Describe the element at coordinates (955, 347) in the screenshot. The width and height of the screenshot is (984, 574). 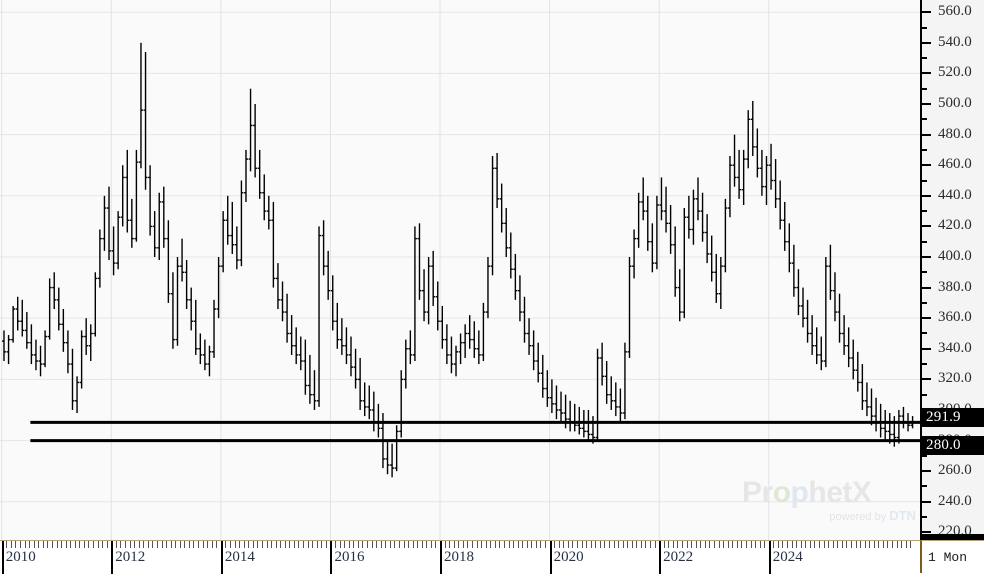
I see `price-axis-label: 340.0` at that location.